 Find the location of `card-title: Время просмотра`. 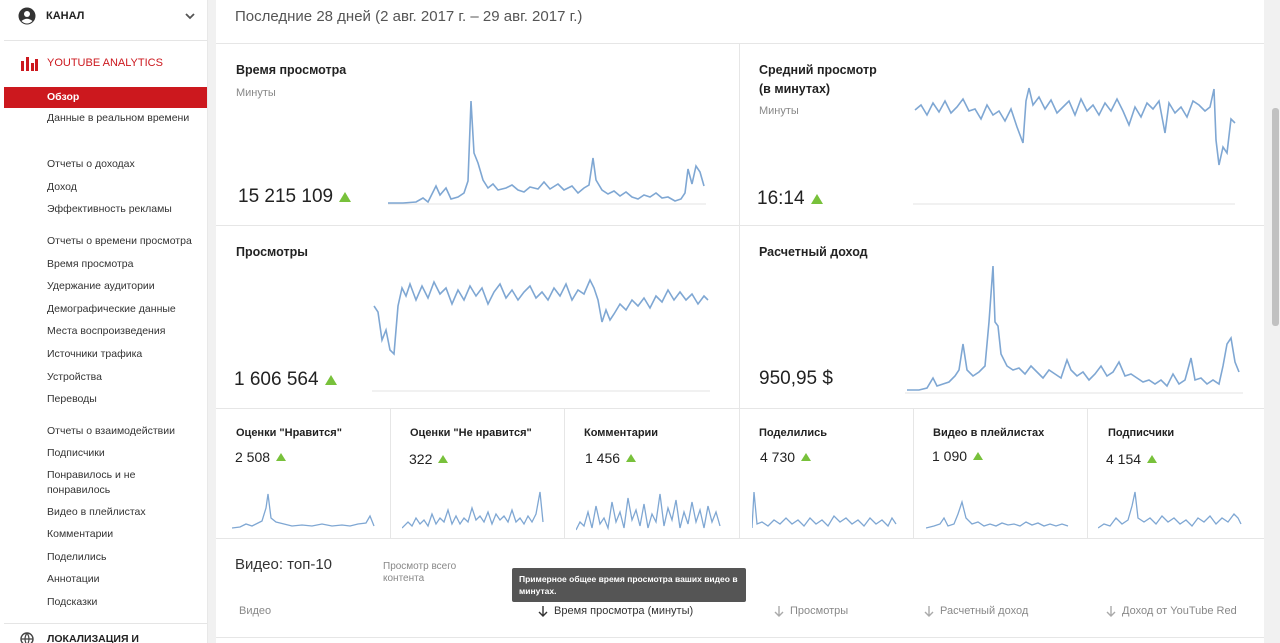

card-title: Время просмотра is located at coordinates (291, 70).